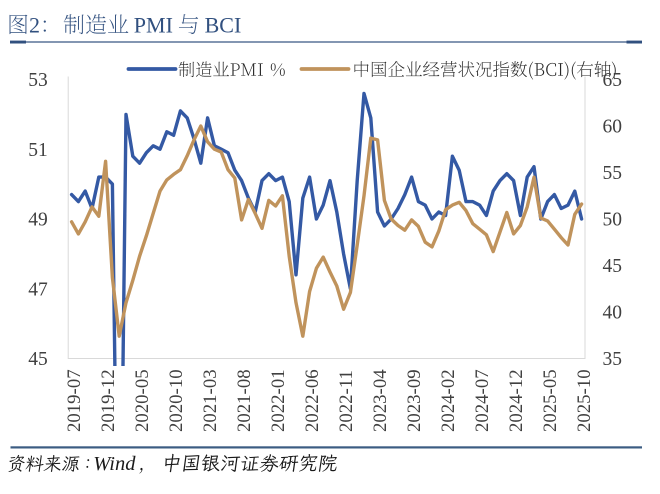  Describe the element at coordinates (38, 150) in the screenshot. I see `svg-text: 51` at that location.